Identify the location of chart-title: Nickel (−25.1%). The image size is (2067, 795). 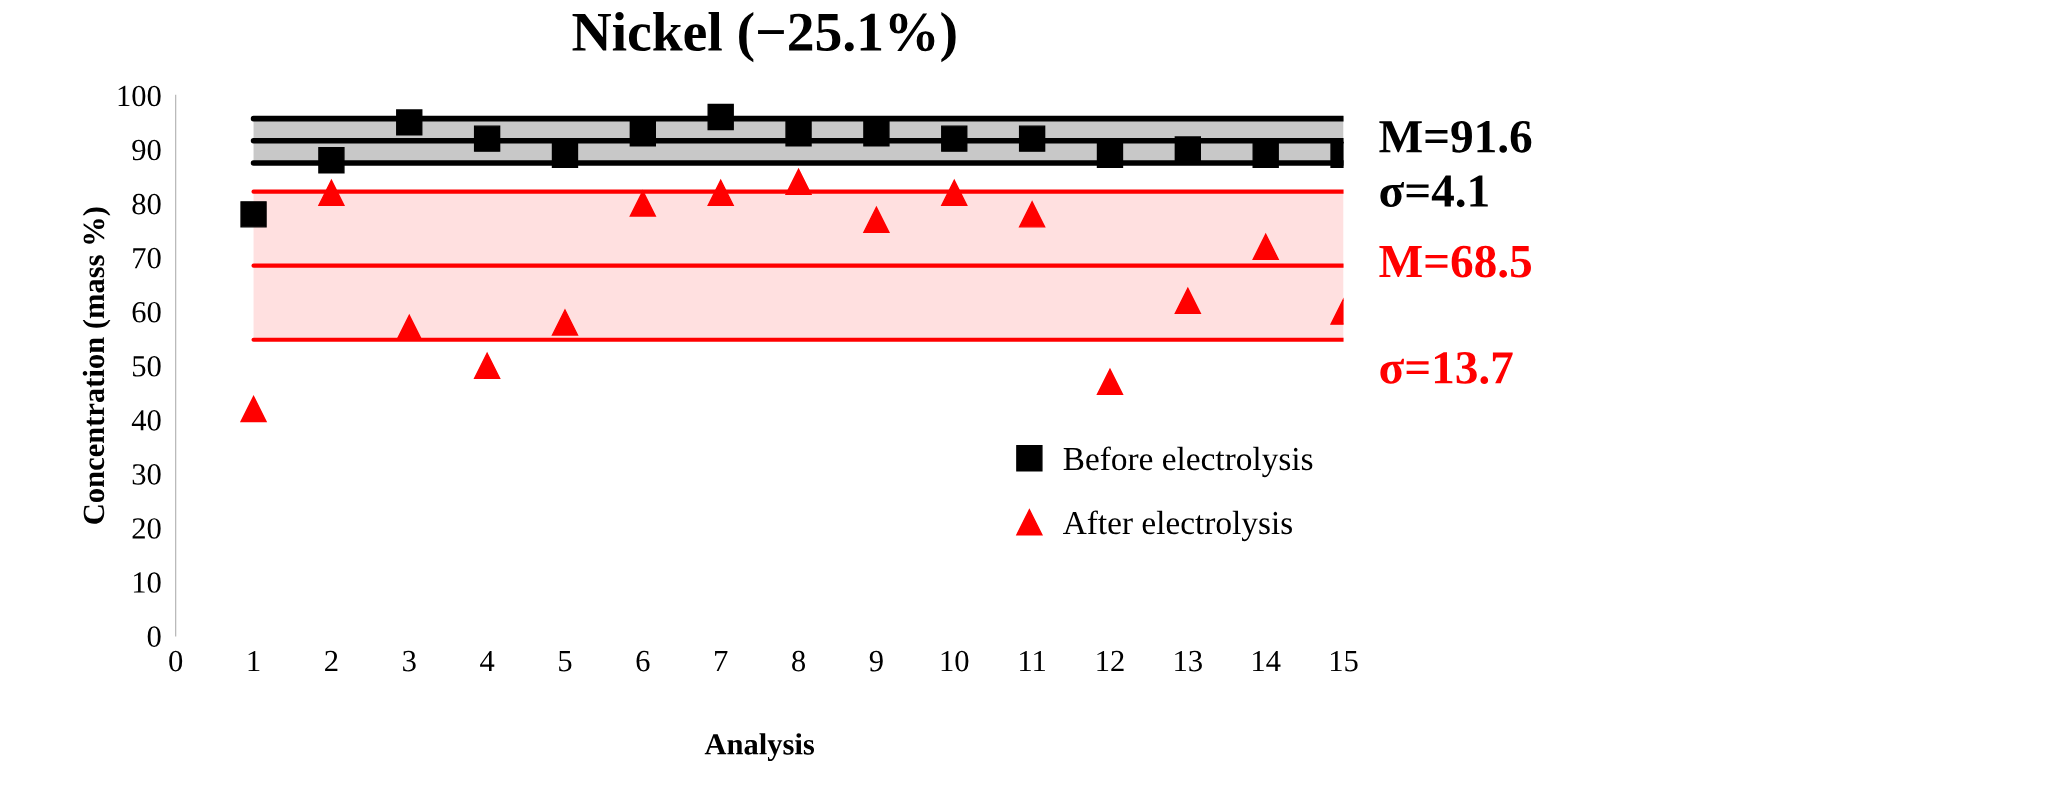
(764, 37).